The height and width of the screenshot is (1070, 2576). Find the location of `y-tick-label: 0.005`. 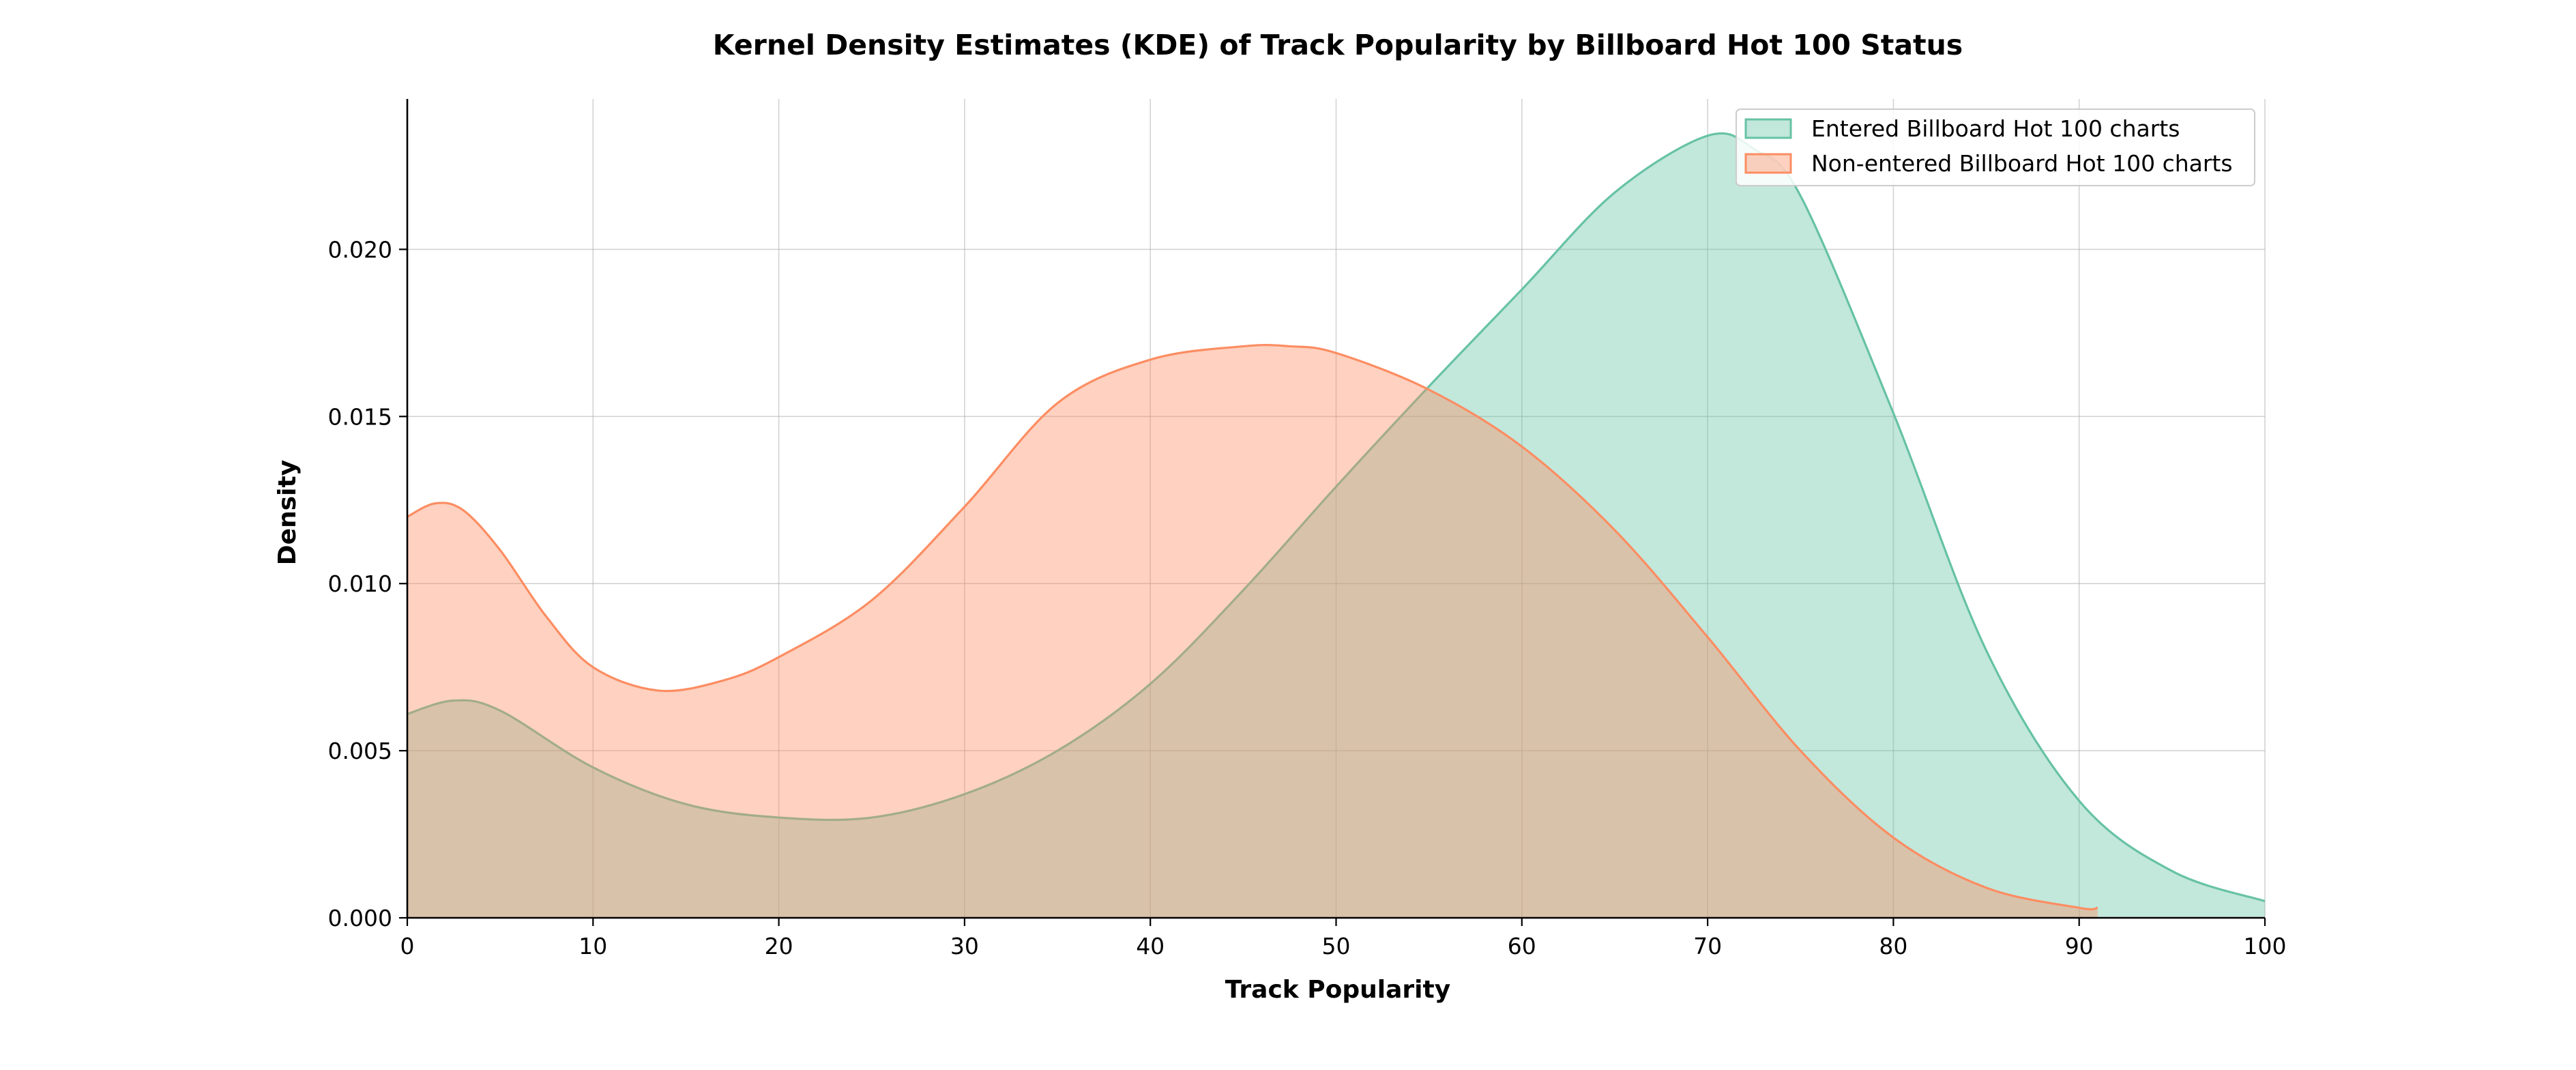

y-tick-label: 0.005 is located at coordinates (360, 751).